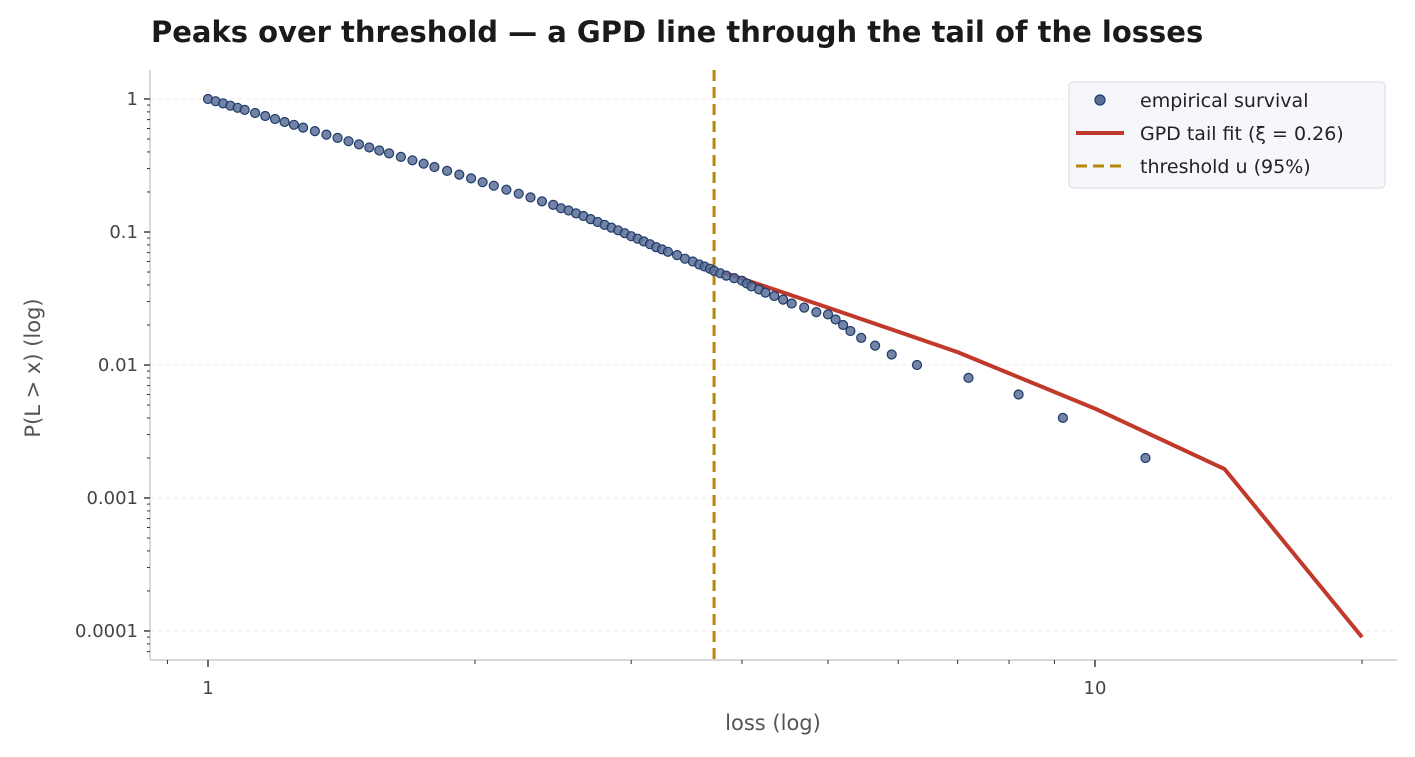  What do you see at coordinates (33, 367) in the screenshot?
I see `y-axis-label: P(L > x) (log)` at bounding box center [33, 367].